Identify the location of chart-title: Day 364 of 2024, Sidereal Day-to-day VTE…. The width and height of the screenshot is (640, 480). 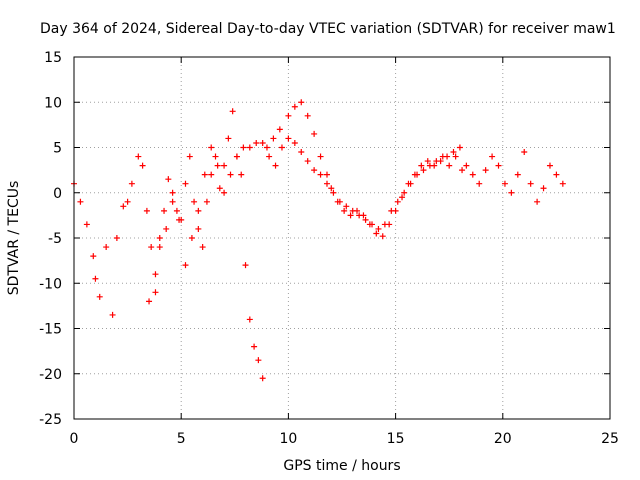
(328, 29).